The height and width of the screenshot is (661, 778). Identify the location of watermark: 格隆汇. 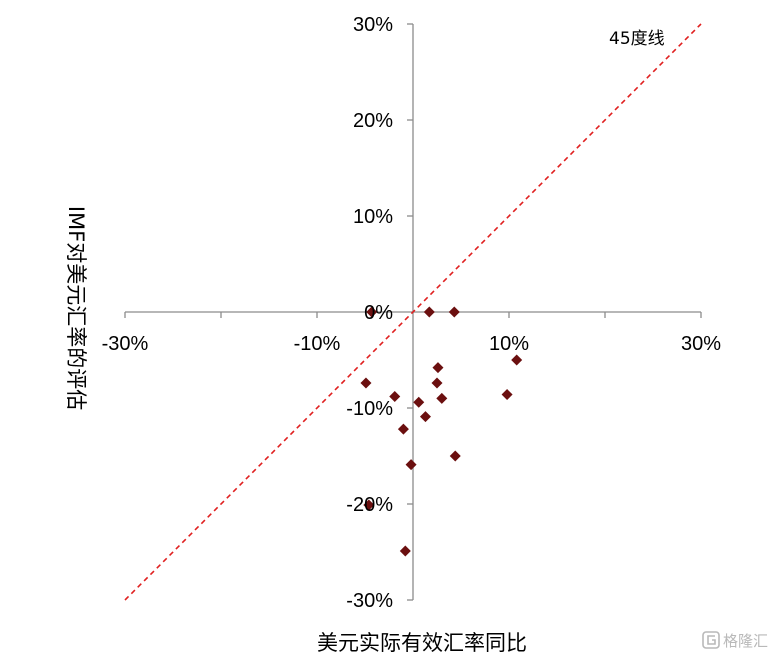
(735, 640).